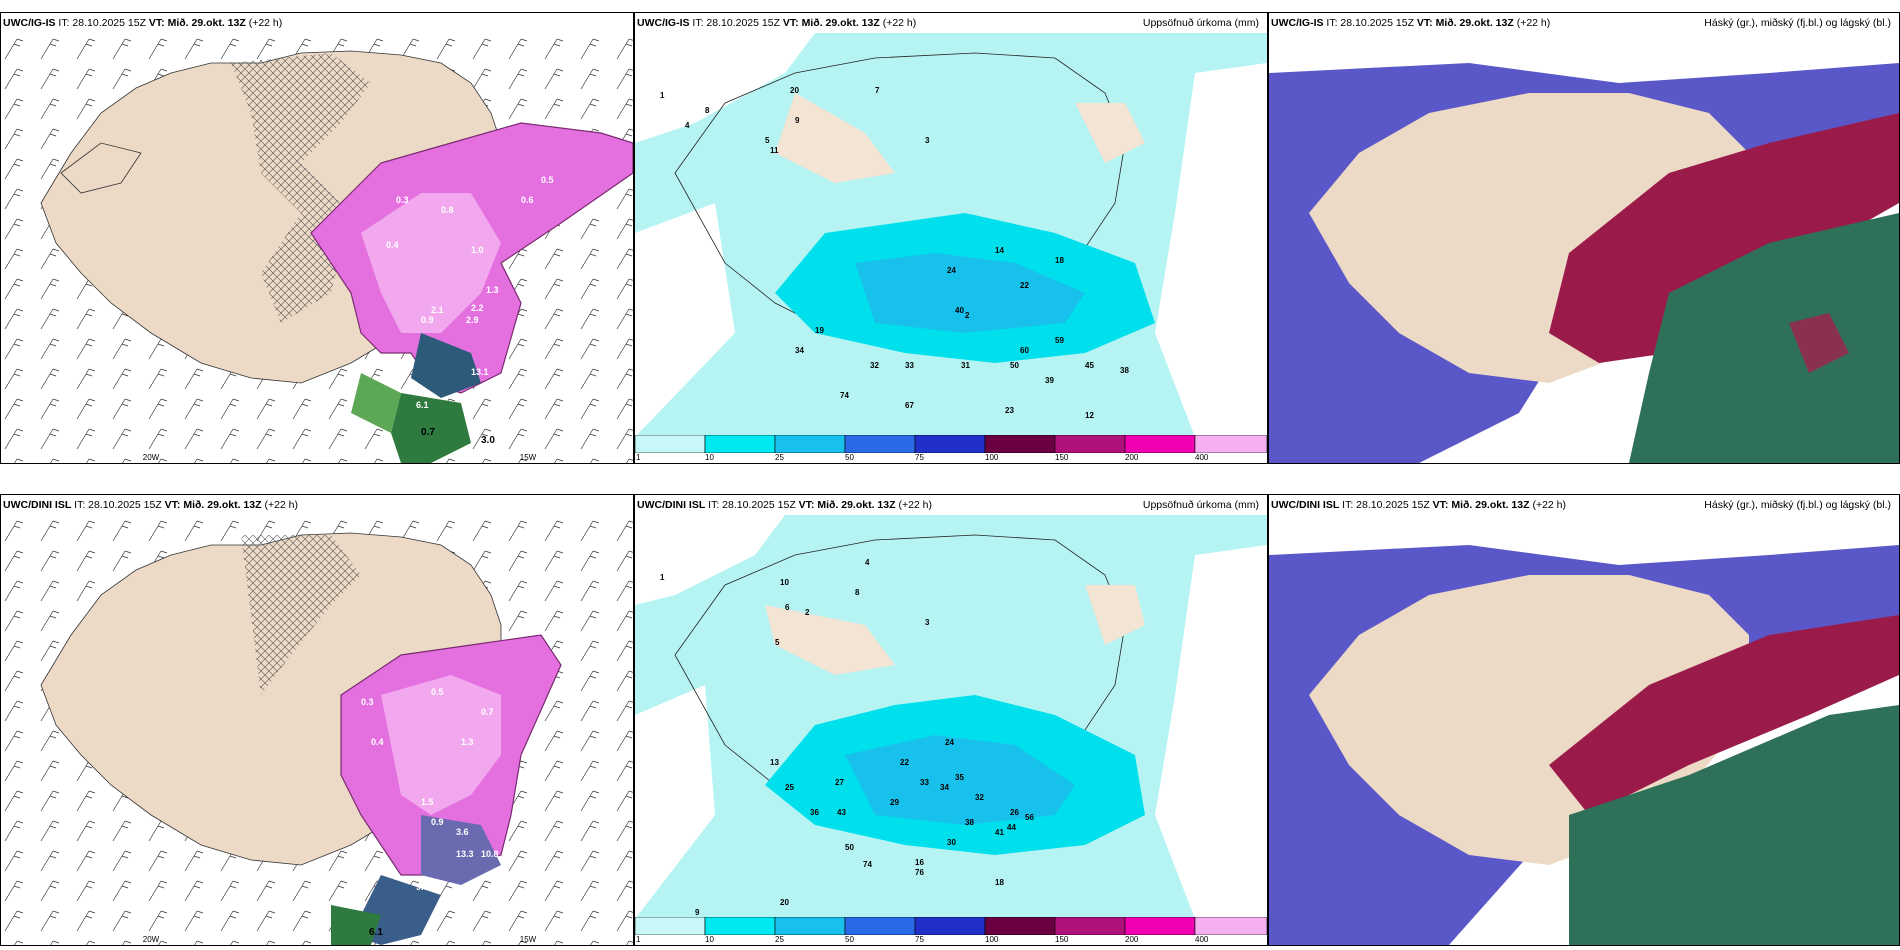  Describe the element at coordinates (1200, 505) in the screenshot. I see `panel-title: Uppsöfnuð úrkoma (mm)` at that location.